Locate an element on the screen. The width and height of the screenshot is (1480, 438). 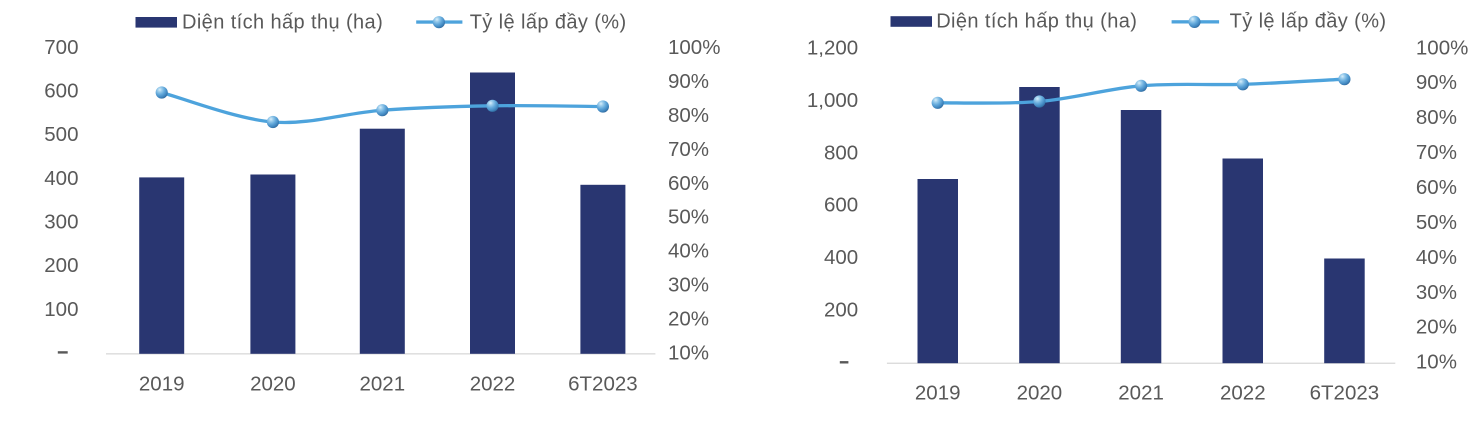
svg-text: 300 is located at coordinates (61, 222).